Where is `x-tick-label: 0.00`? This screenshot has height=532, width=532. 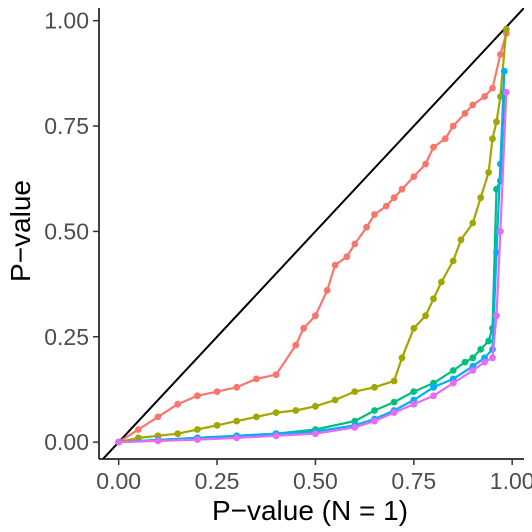 x-tick-label: 0.00 is located at coordinates (118, 481).